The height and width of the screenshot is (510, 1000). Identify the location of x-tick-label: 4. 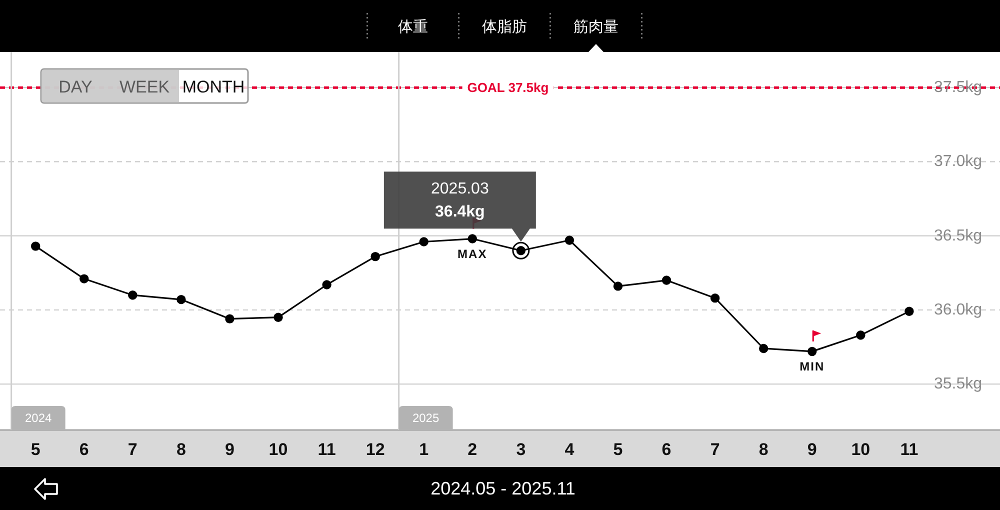
(569, 449).